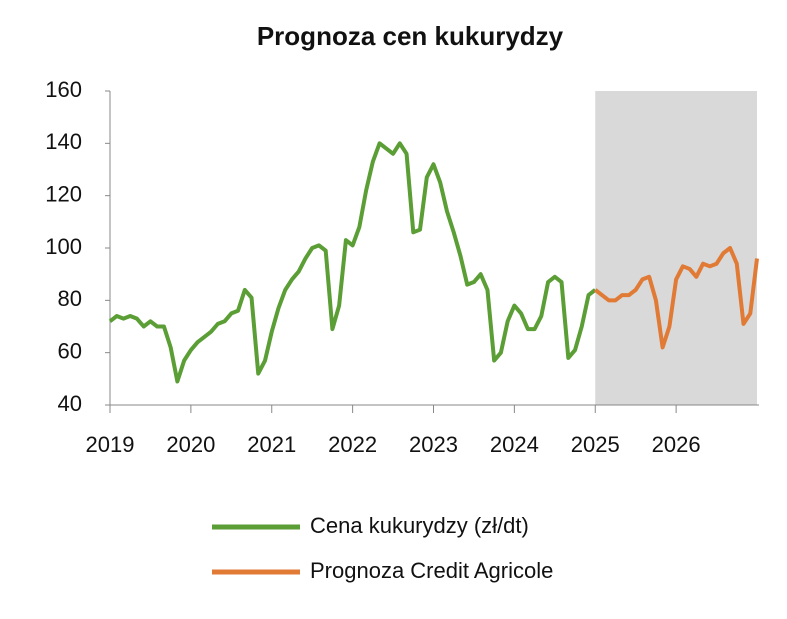 This screenshot has height=619, width=787. What do you see at coordinates (352, 444) in the screenshot?
I see `x-tick-label: 2022` at bounding box center [352, 444].